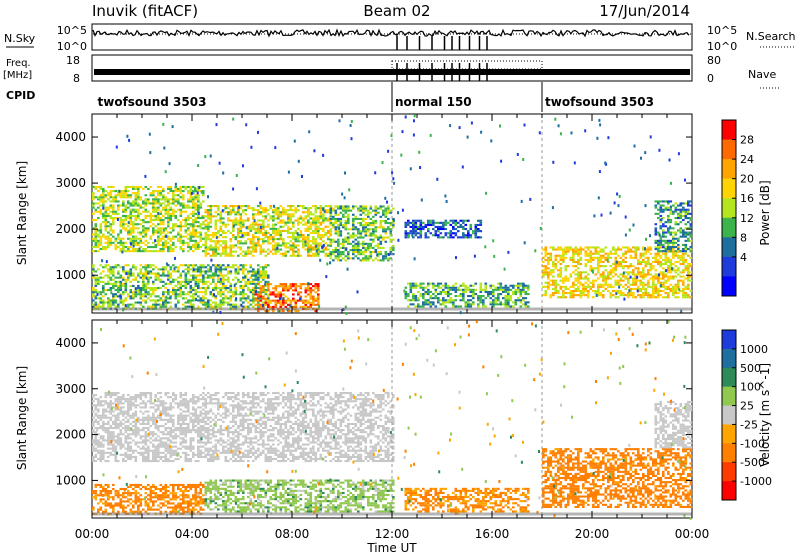  What do you see at coordinates (391, 39) in the screenshot?
I see `noise-series` at bounding box center [391, 39].